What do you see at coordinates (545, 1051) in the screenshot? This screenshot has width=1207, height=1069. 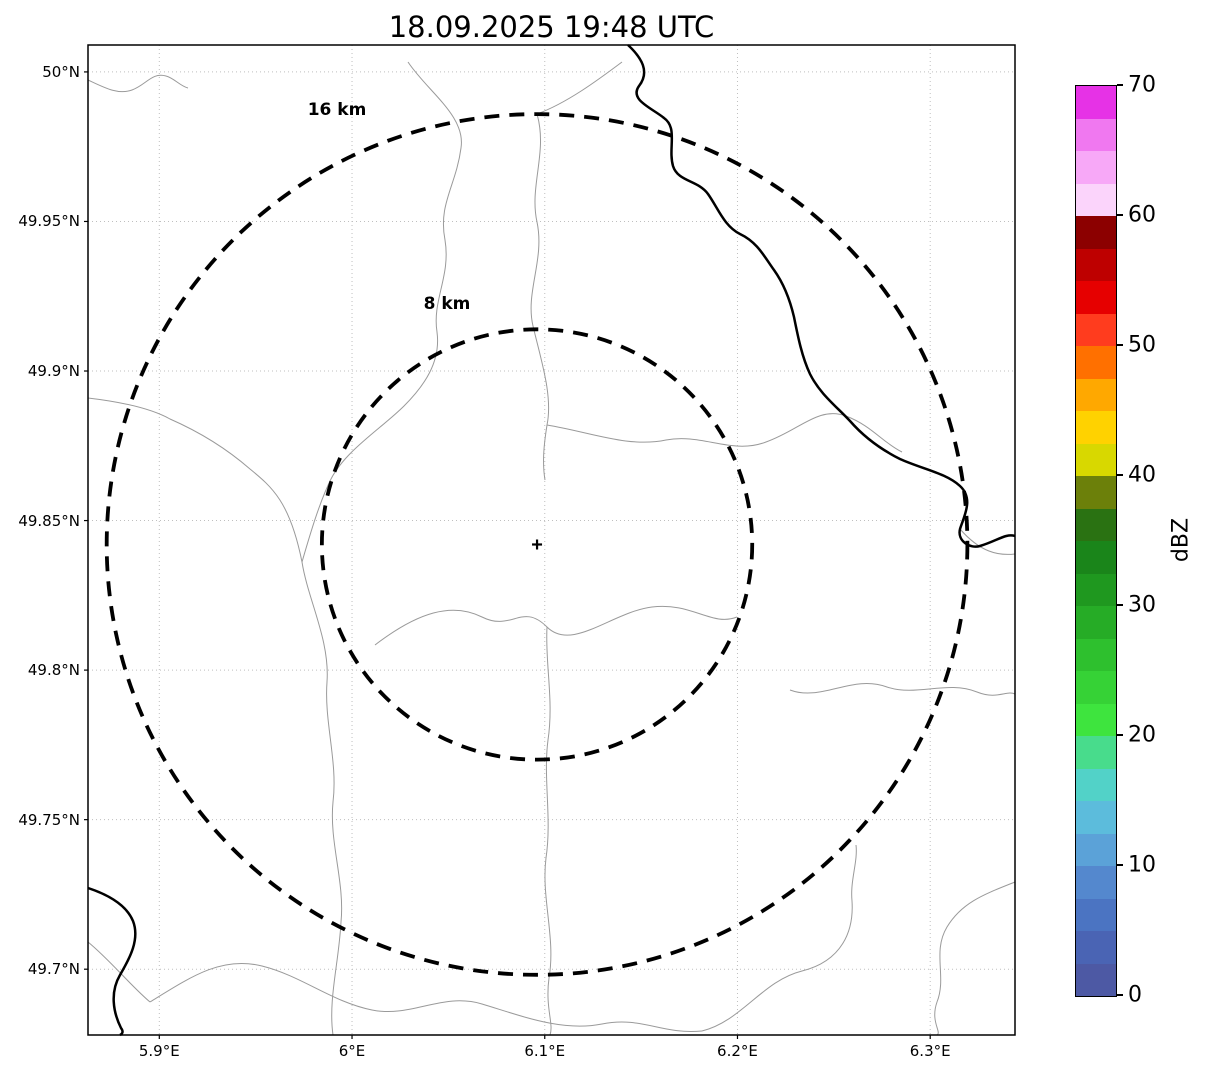 I see `x-tick-label: 6.1°E` at bounding box center [545, 1051].